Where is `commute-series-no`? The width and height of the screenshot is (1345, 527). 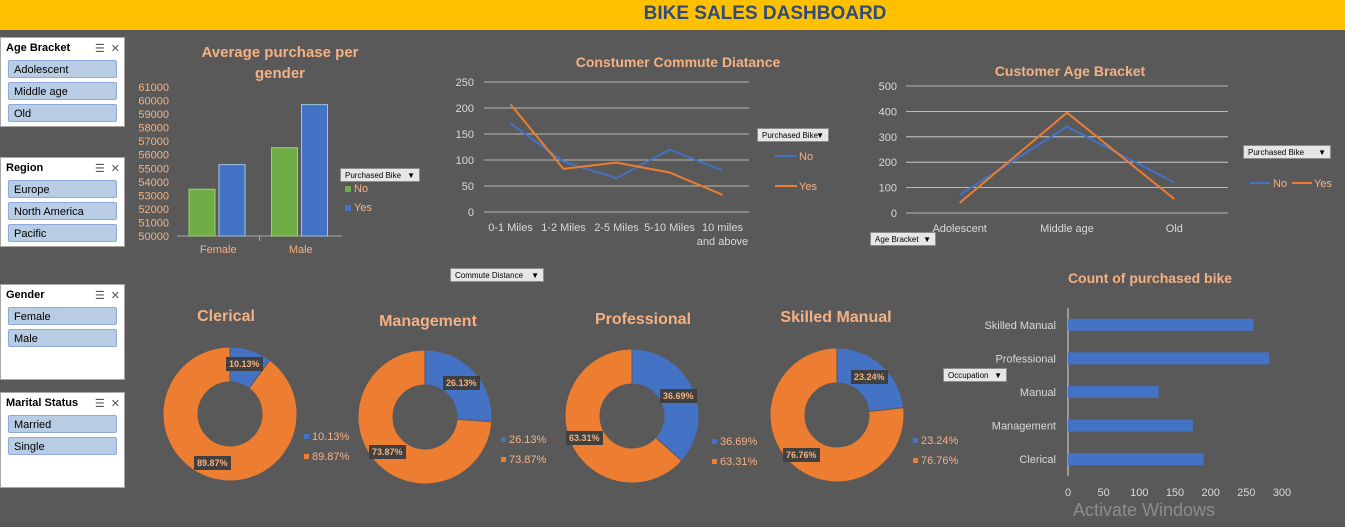
commute-series-no is located at coordinates (616, 151).